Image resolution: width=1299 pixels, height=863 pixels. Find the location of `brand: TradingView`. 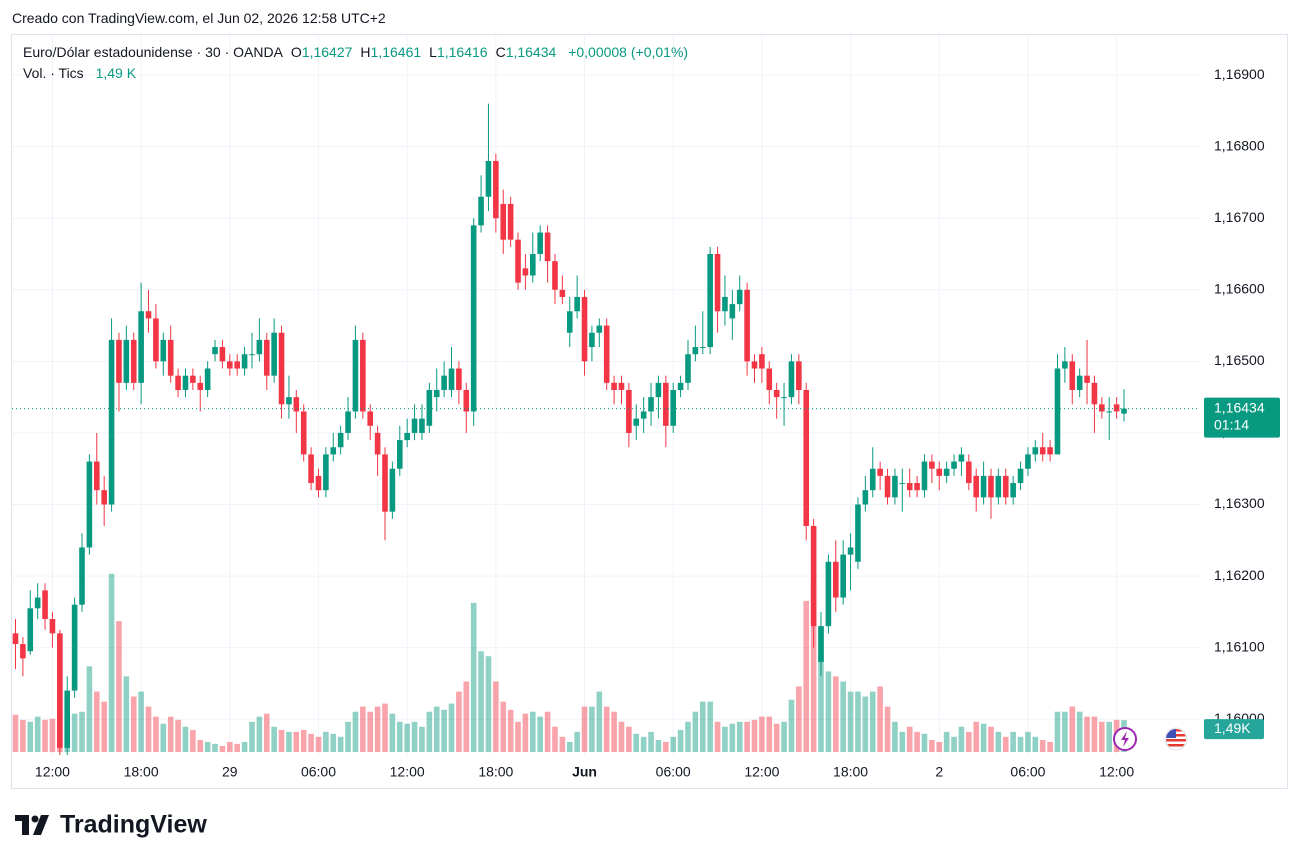

brand: TradingView is located at coordinates (133, 825).